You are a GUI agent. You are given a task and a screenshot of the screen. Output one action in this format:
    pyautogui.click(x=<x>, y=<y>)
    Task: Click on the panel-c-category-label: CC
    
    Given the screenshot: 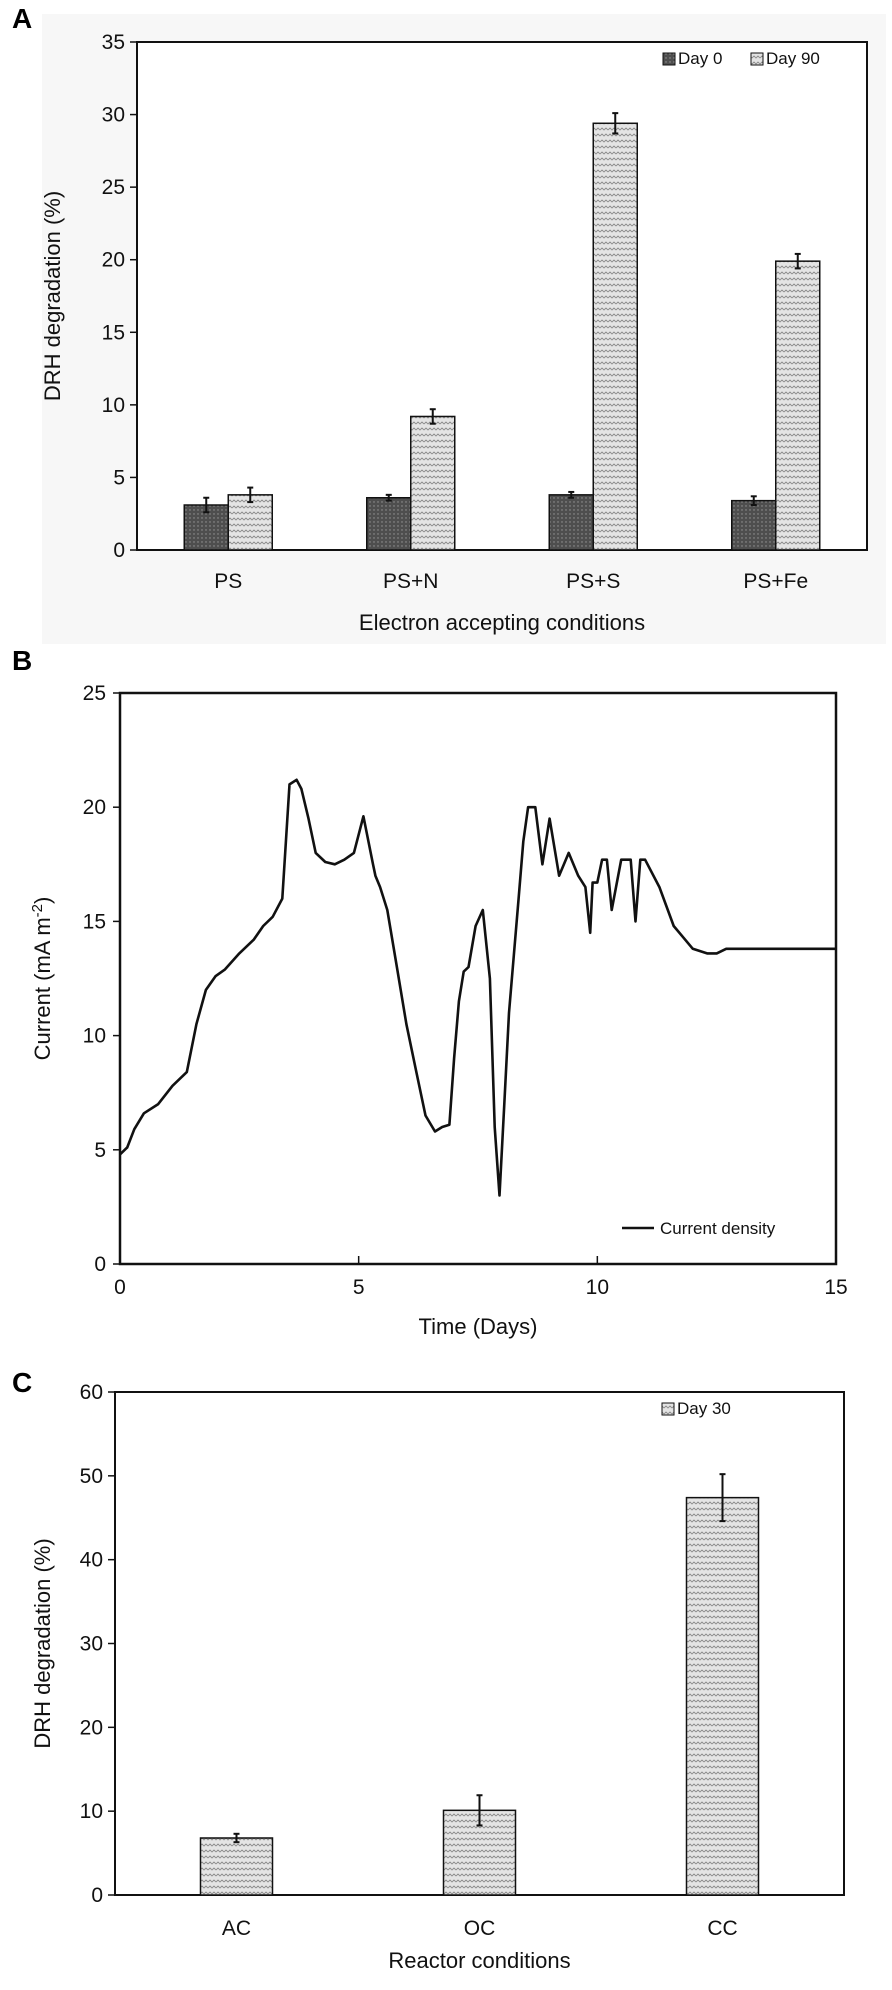 What is the action you would take?
    pyautogui.click(x=722, y=1928)
    